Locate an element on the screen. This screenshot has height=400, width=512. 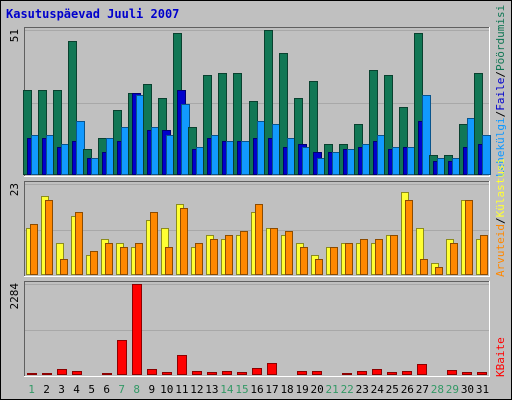
x-tick-label-day-12: 12 is located at coordinates (196, 389).